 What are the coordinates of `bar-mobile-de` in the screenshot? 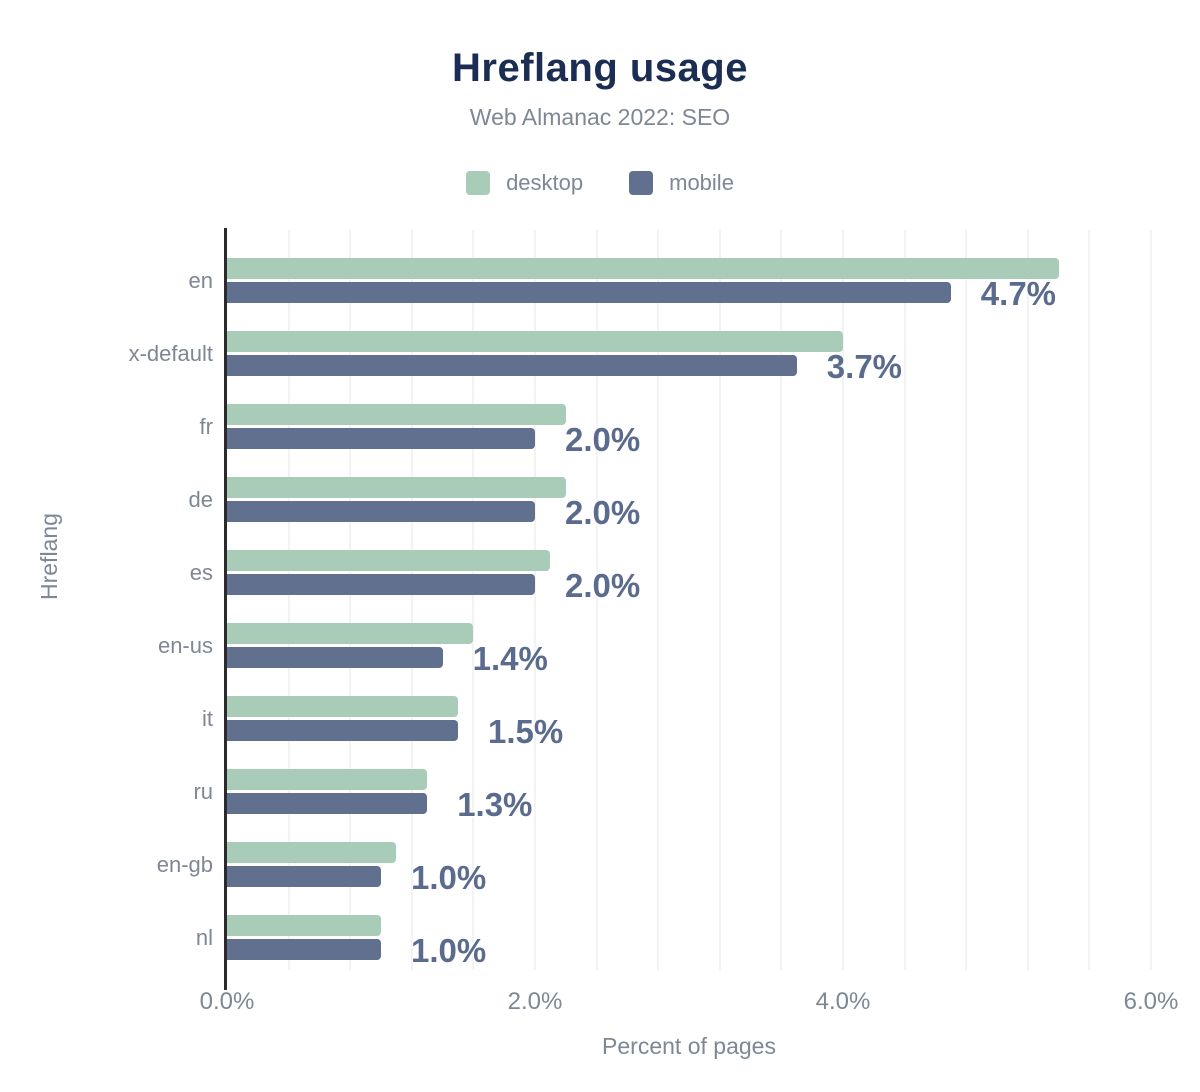 It's located at (381, 511).